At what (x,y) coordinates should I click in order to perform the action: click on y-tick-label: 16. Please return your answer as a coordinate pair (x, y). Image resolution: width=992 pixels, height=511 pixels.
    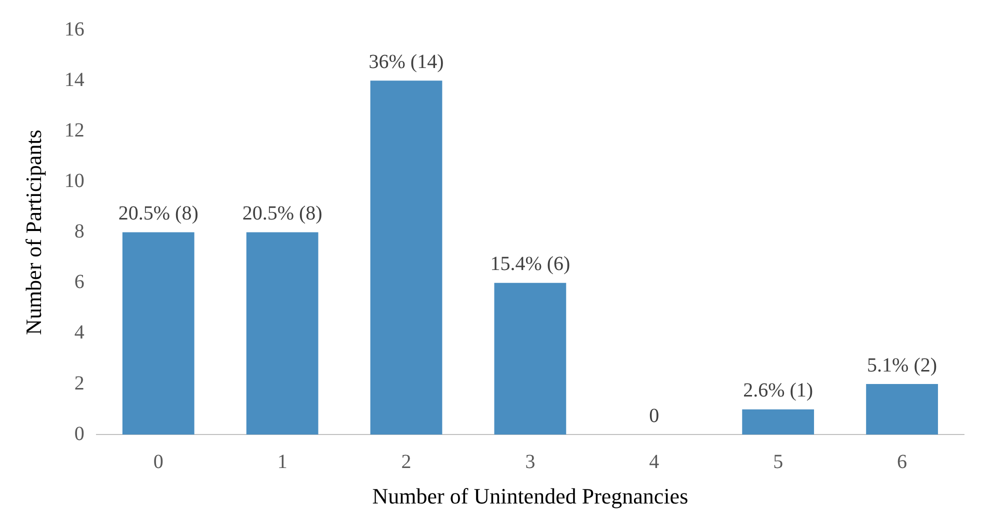
    Looking at the image, I should click on (74, 29).